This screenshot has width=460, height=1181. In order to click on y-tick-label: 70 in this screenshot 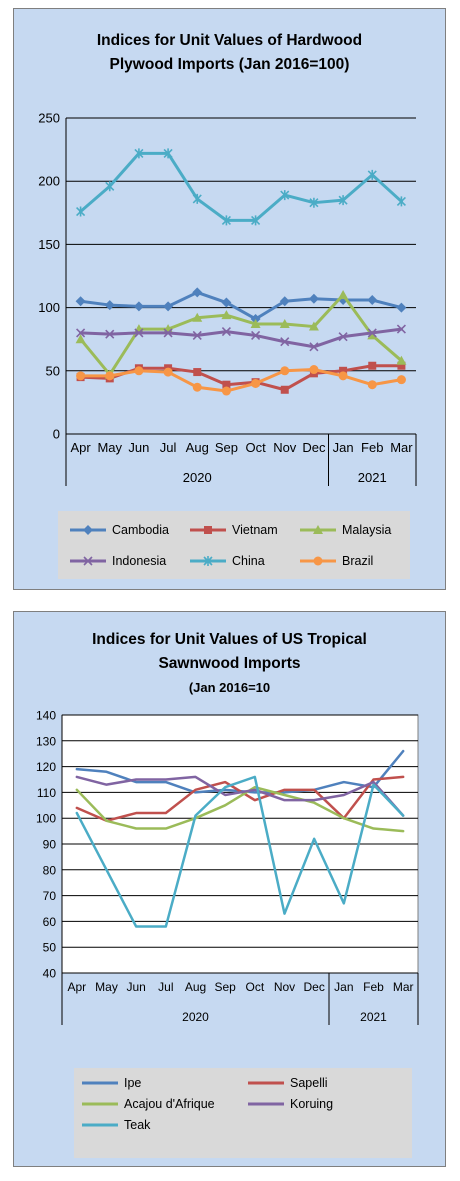, I will do `click(50, 896)`.